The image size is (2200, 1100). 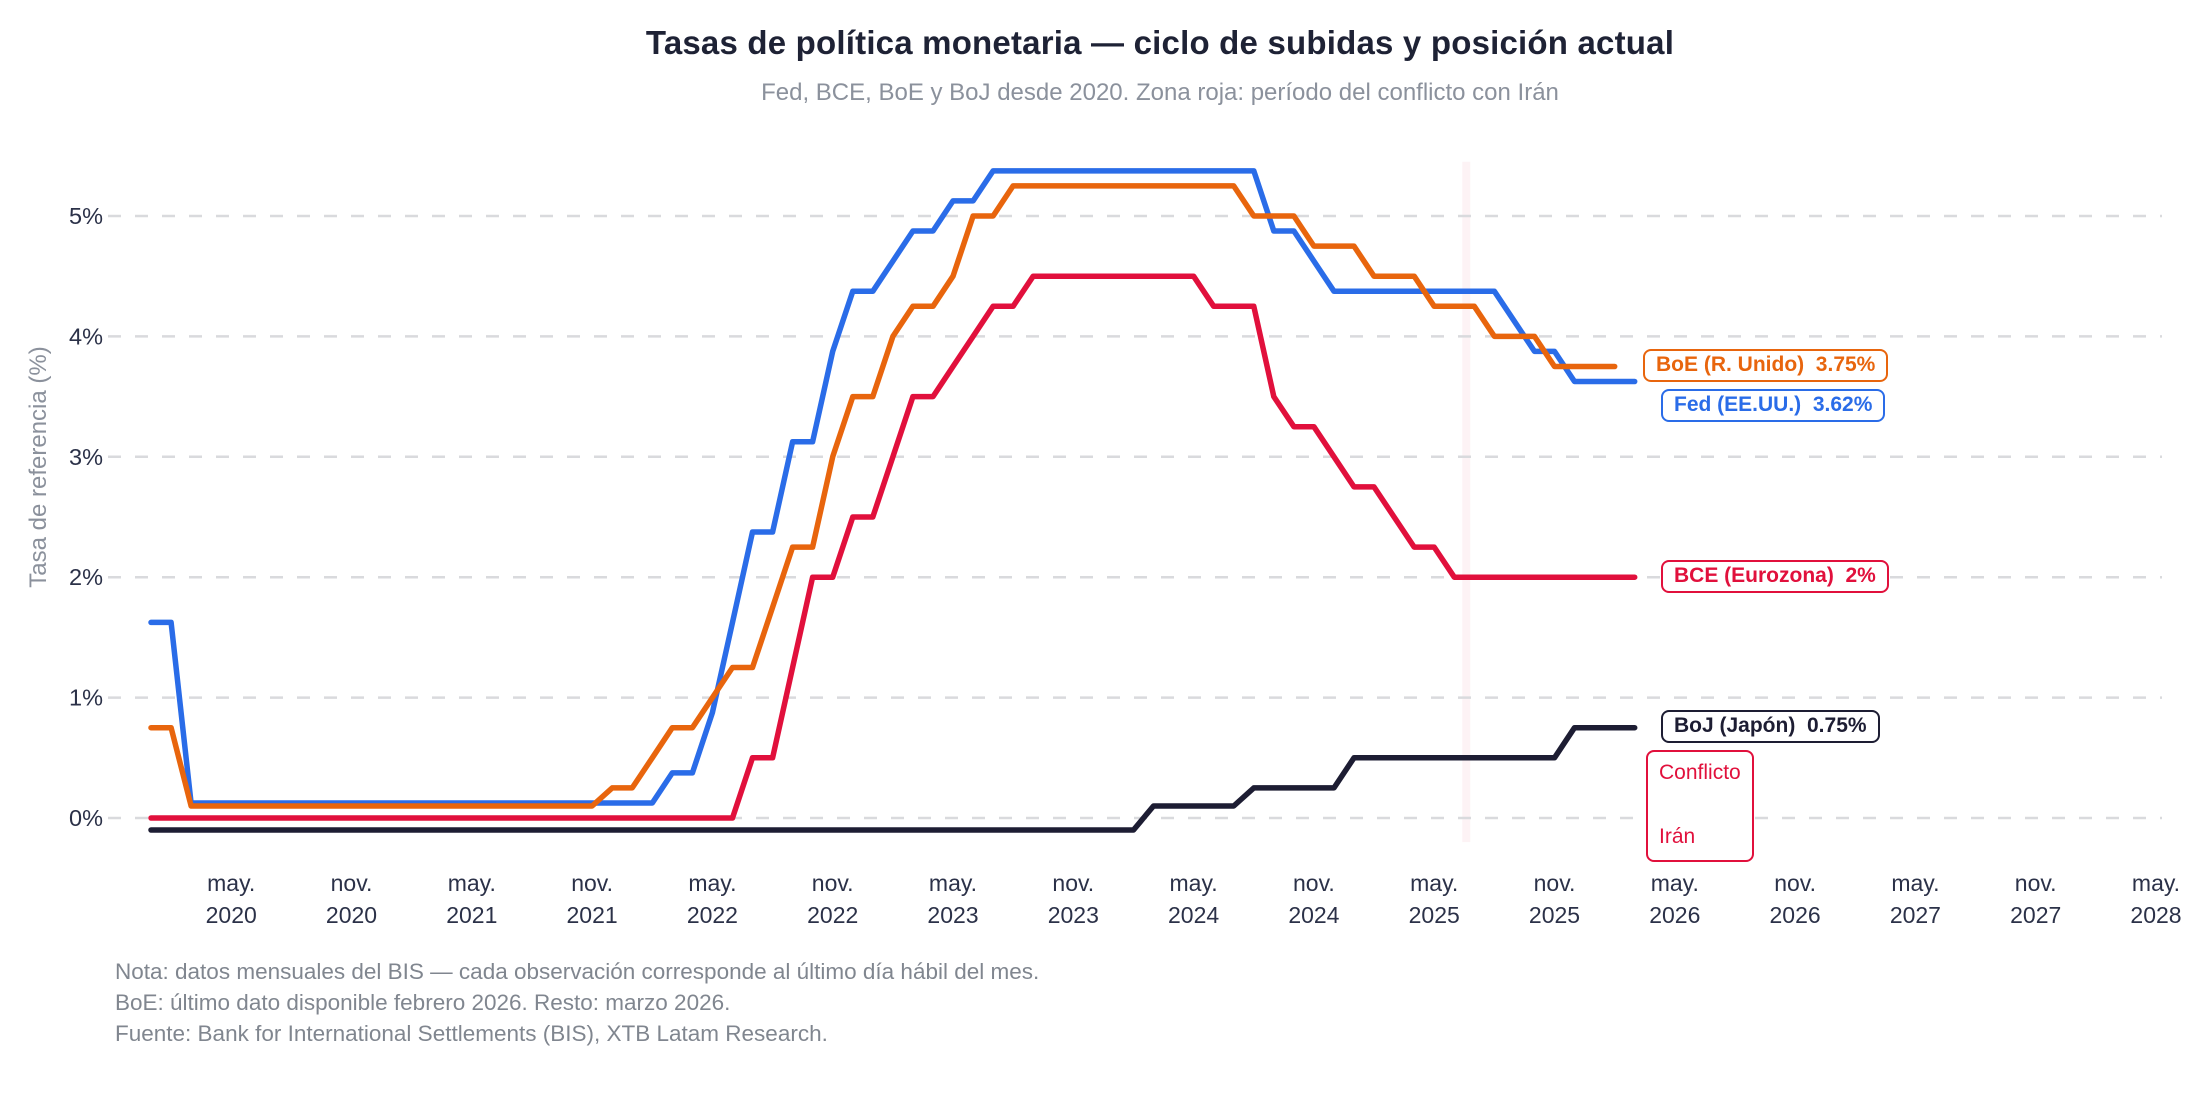 I want to click on x-tick-year-label: 2028, so click(x=2155, y=915).